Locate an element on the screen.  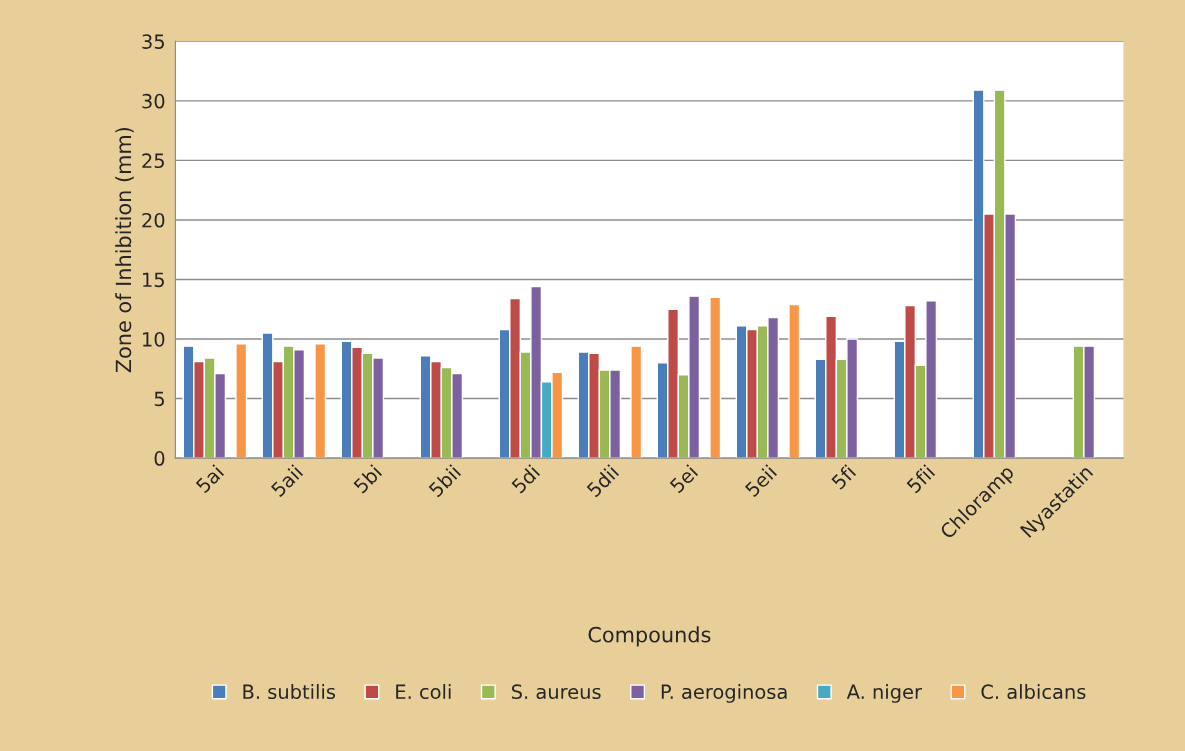
x-tick-label: 5dii is located at coordinates (602, 481).